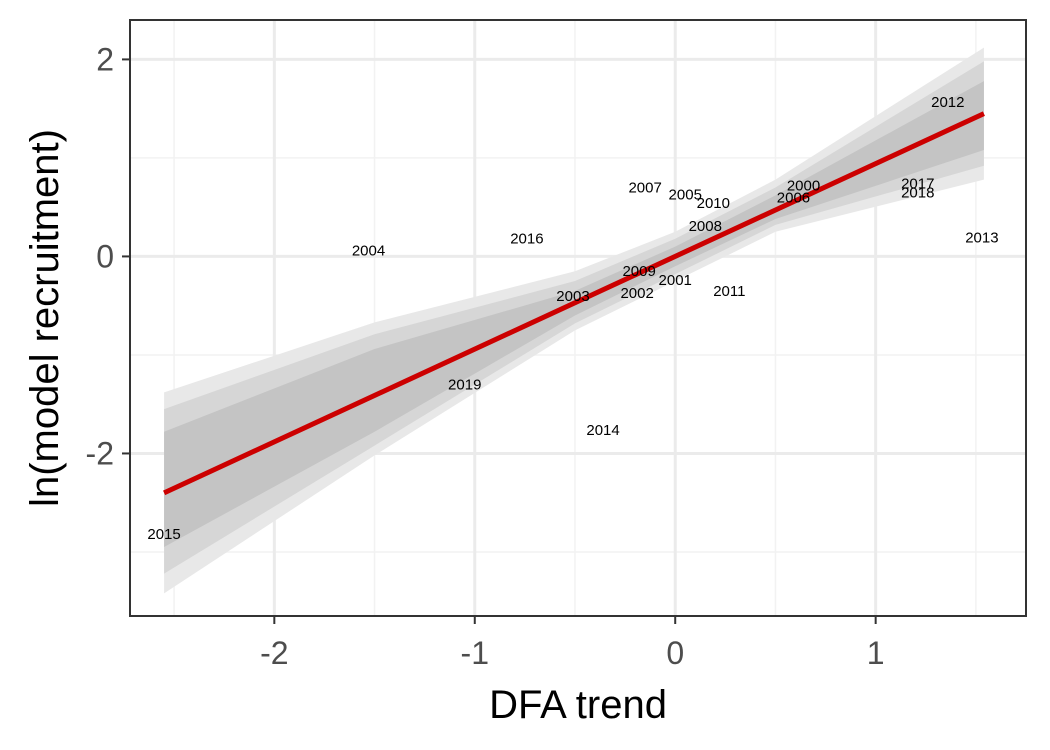 This screenshot has height=750, width=1050. Describe the element at coordinates (572, 643) in the screenshot. I see `x-axis: -2 -1 0 1` at that location.